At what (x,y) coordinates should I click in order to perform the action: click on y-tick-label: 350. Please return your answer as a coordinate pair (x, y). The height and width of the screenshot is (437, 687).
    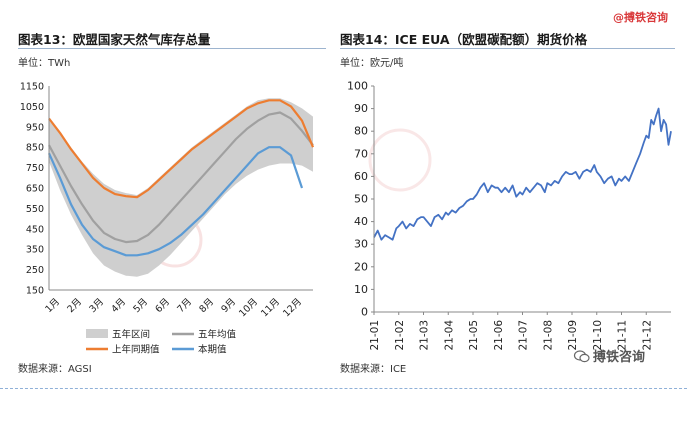
    Looking at the image, I should click on (35, 250).